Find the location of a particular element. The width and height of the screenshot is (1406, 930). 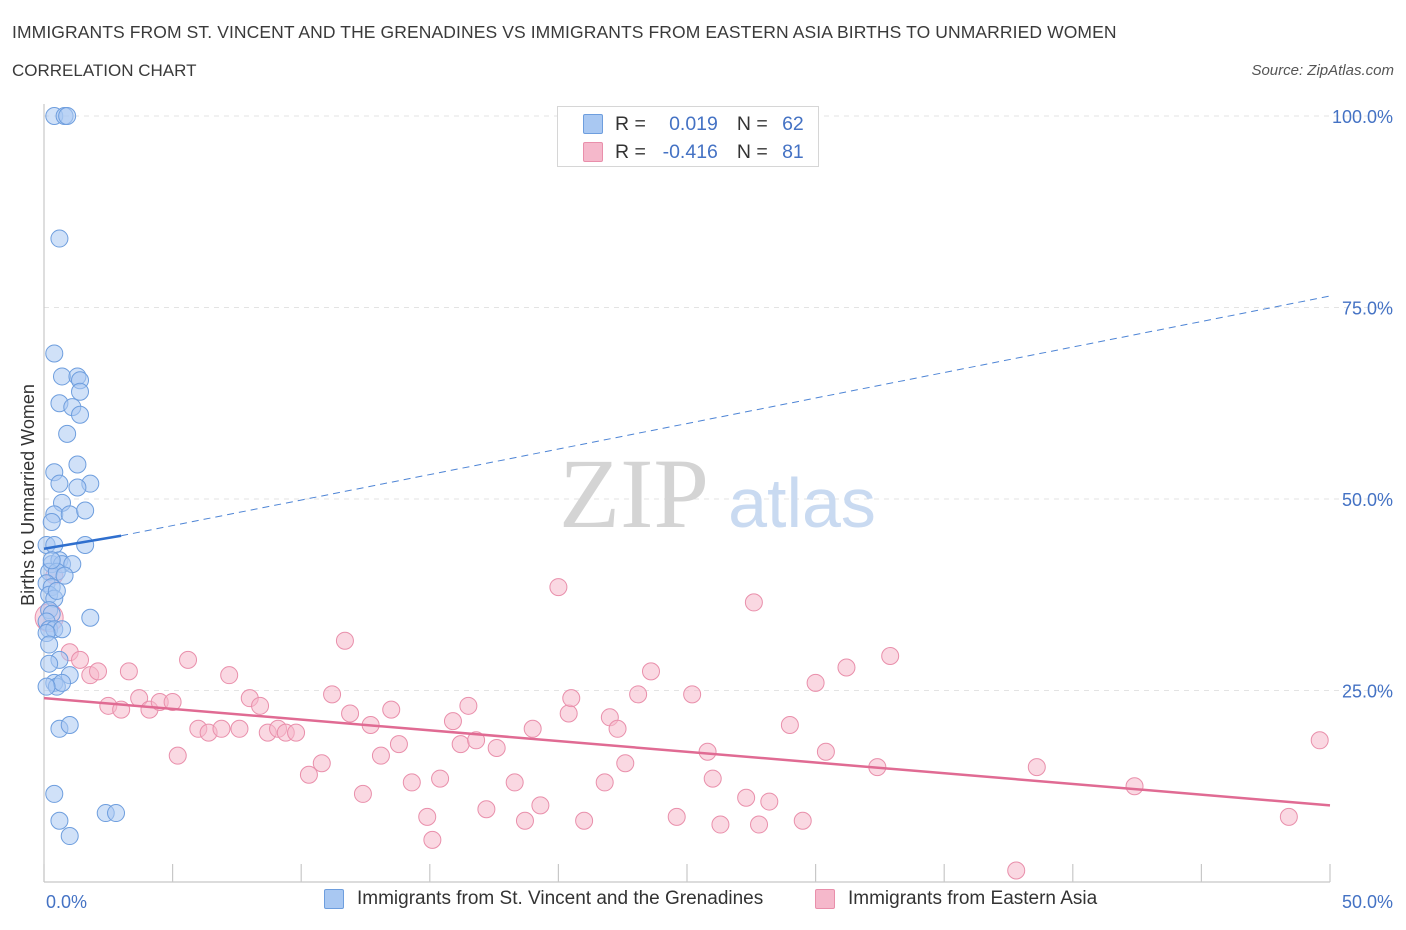

r-label: R = is located at coordinates (630, 123).